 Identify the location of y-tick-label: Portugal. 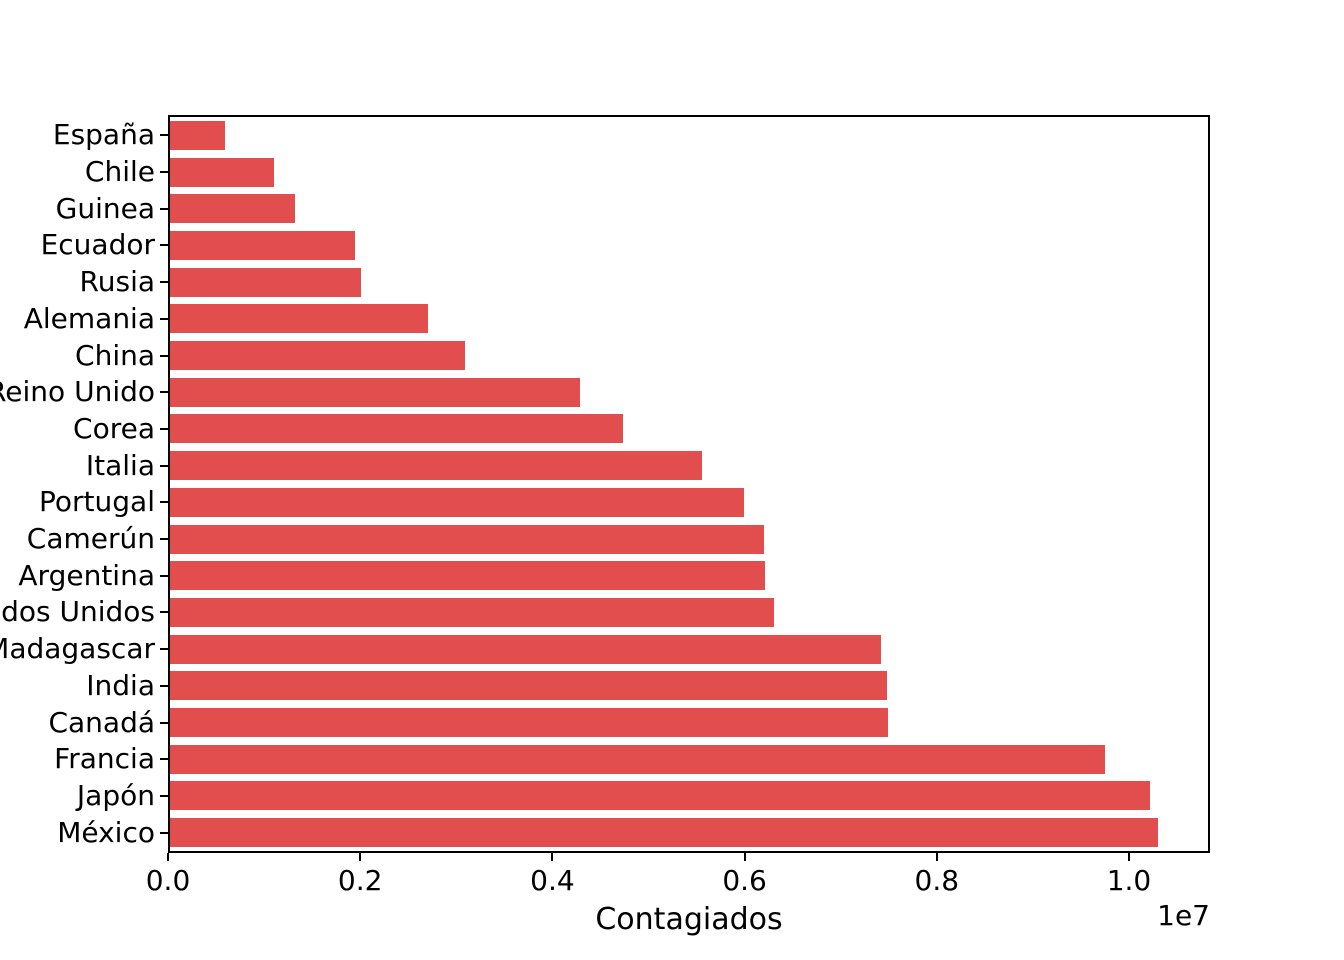
(97, 502).